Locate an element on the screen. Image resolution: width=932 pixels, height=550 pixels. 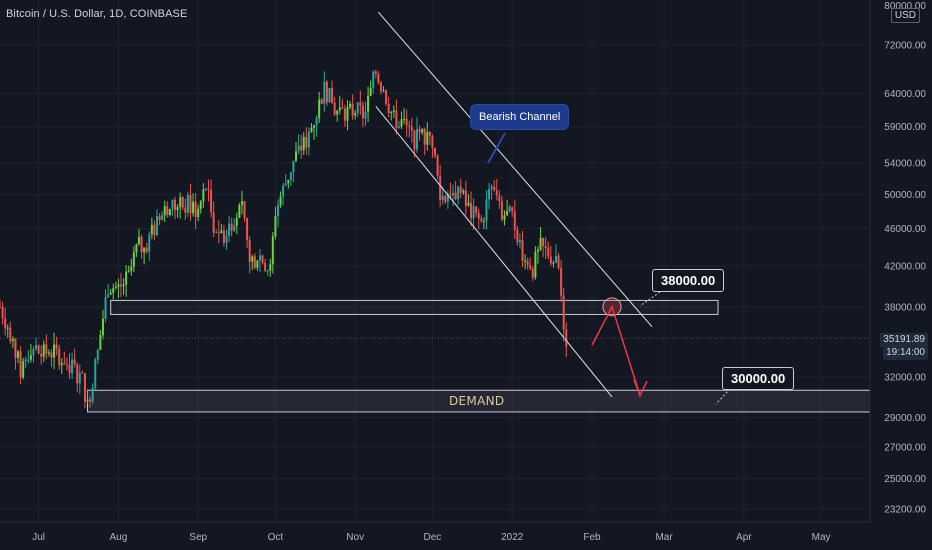
x-tick-label: Dec is located at coordinates (433, 537).